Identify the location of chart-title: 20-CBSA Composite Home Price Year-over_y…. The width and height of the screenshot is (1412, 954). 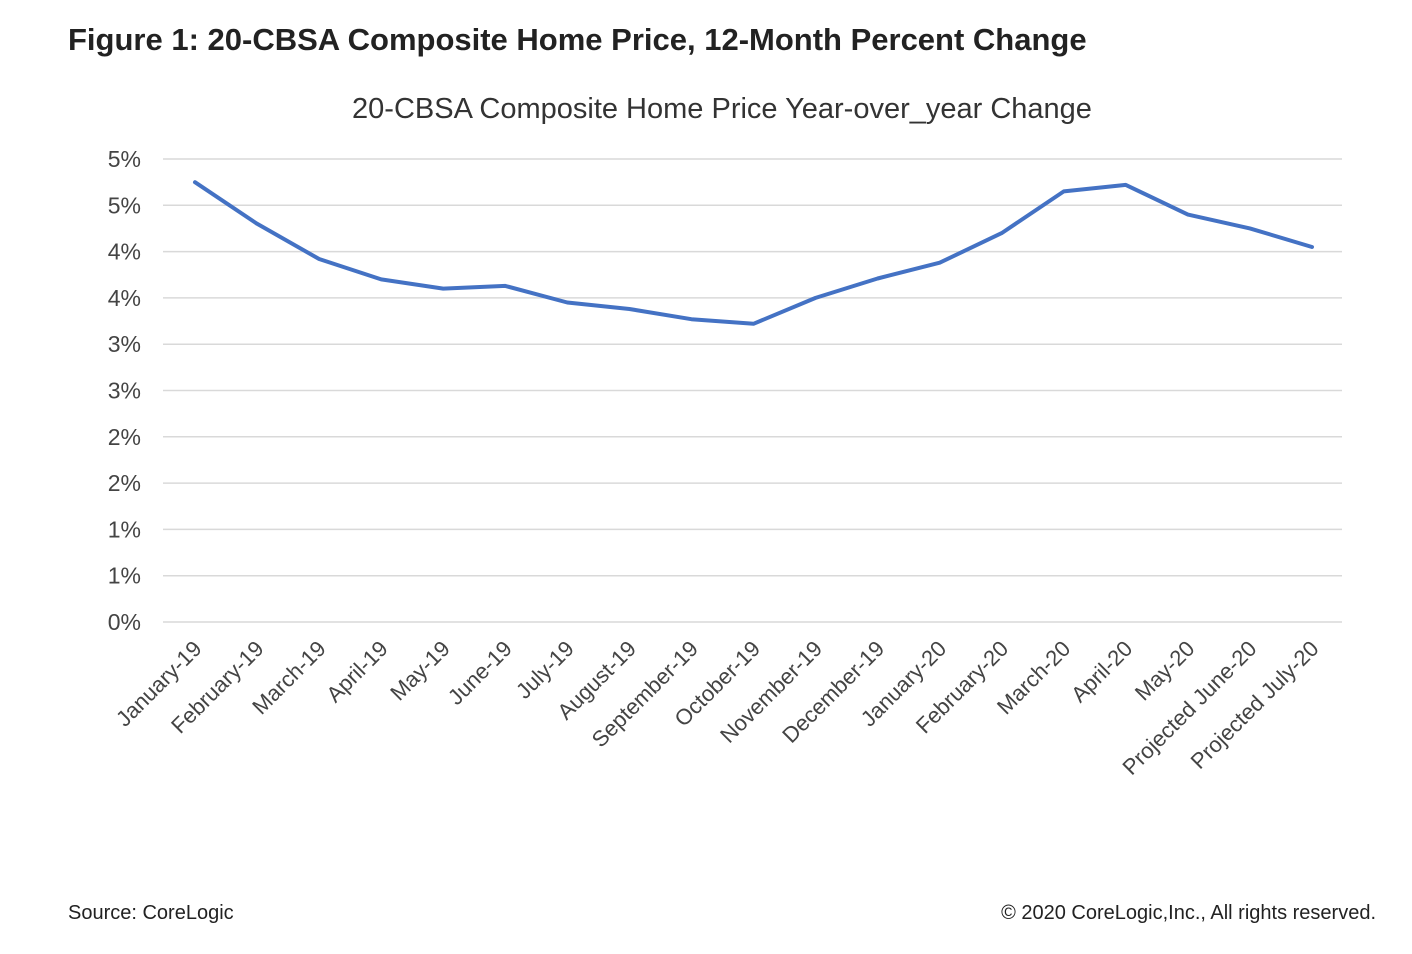
(722, 109).